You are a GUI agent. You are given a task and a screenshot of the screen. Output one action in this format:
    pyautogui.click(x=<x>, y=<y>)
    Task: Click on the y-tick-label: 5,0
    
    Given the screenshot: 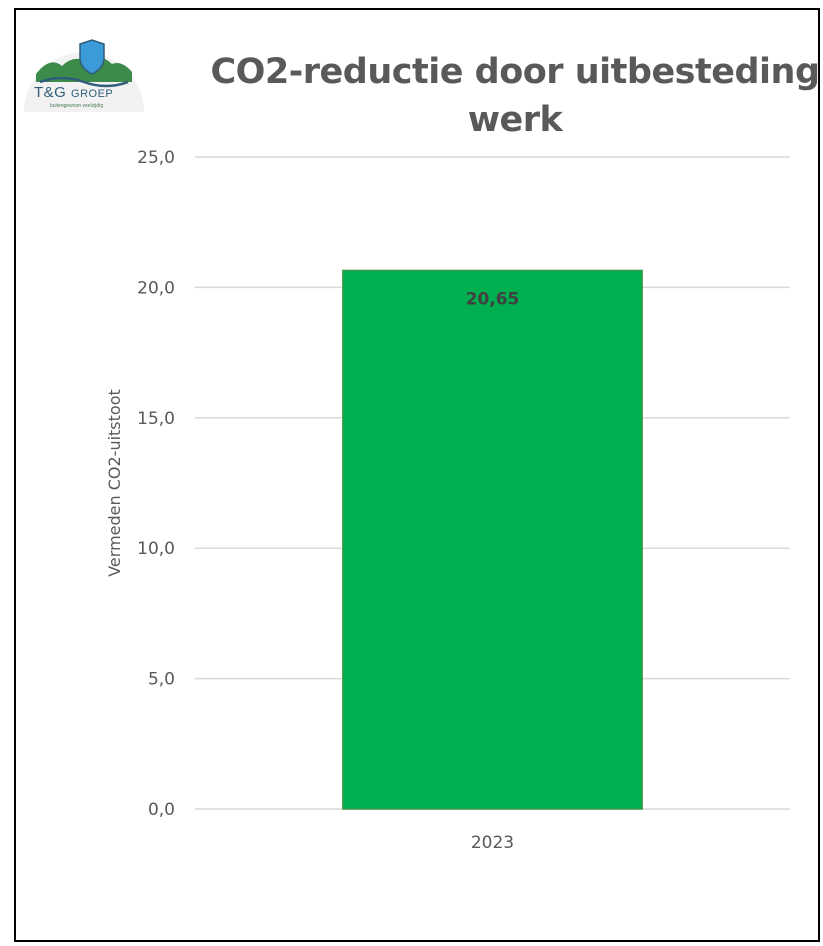 What is the action you would take?
    pyautogui.click(x=161, y=680)
    